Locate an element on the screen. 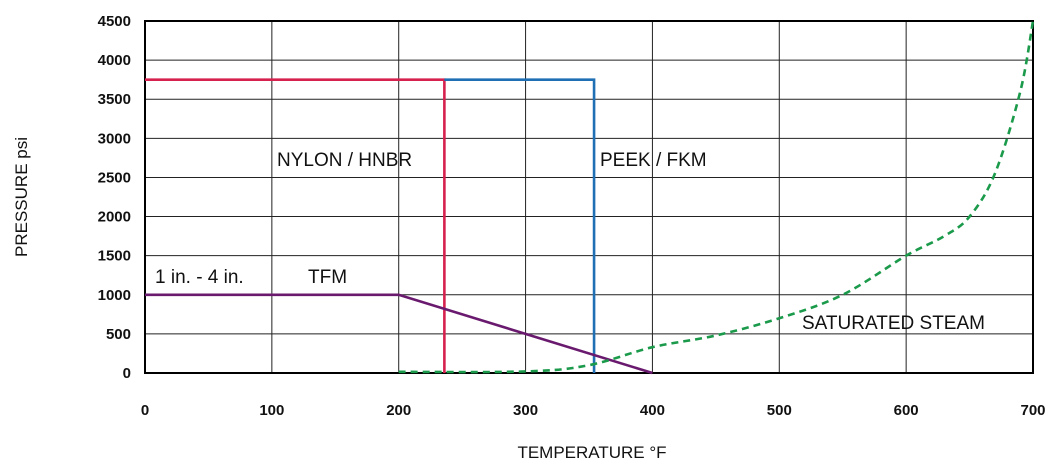 The width and height of the screenshot is (1052, 466). nylon-hnbr-label: NYLON / HNBR is located at coordinates (344, 160).